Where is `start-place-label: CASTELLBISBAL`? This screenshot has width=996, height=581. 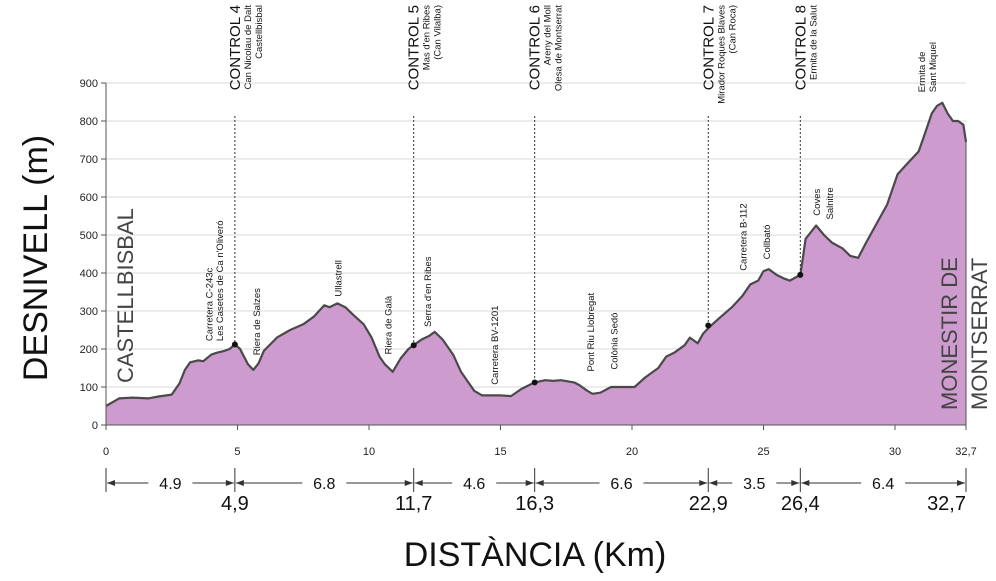
start-place-label: CASTELLBISBAL is located at coordinates (125, 295).